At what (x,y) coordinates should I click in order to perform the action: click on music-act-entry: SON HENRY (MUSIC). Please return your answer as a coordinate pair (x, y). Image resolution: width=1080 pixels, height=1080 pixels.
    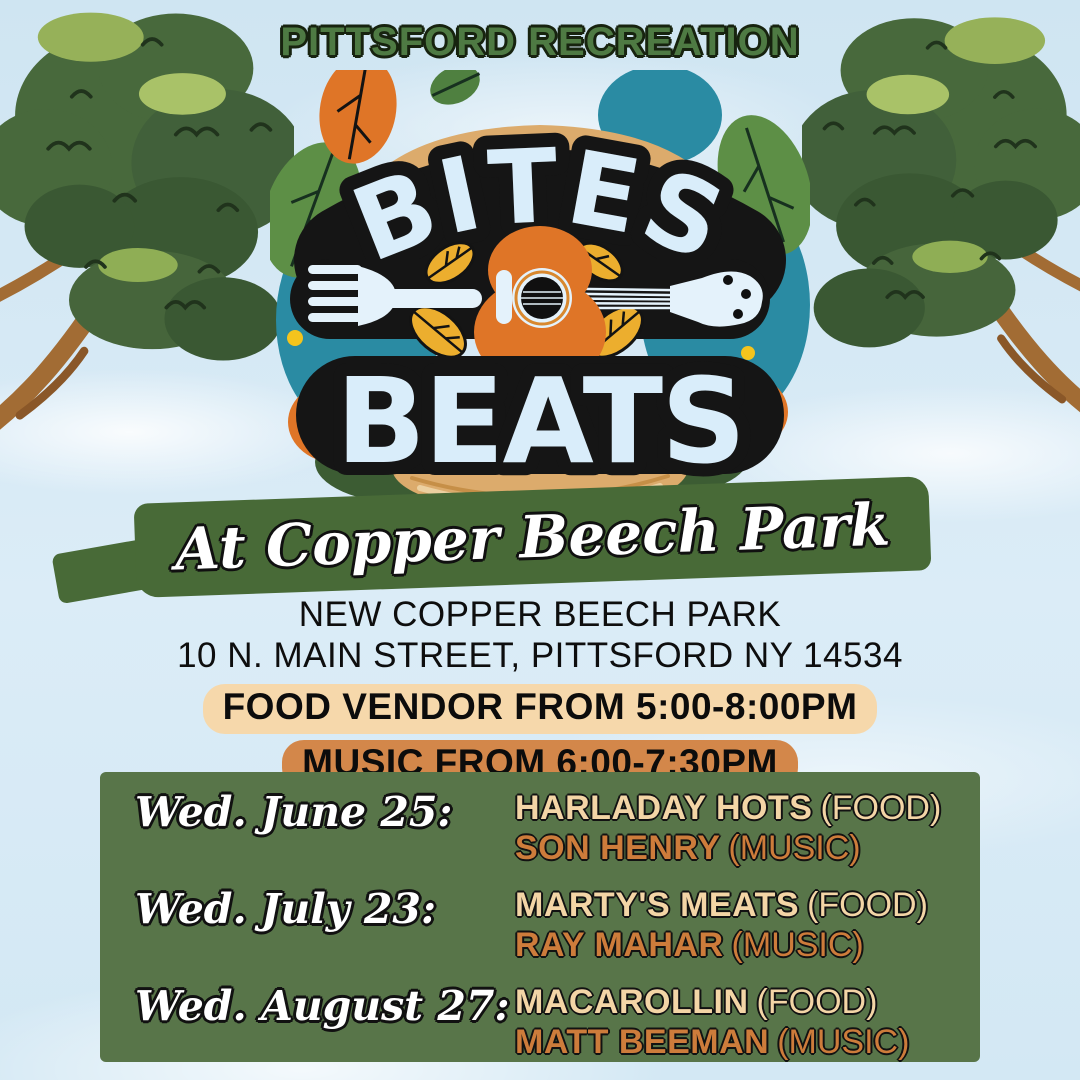
    Looking at the image, I should click on (688, 848).